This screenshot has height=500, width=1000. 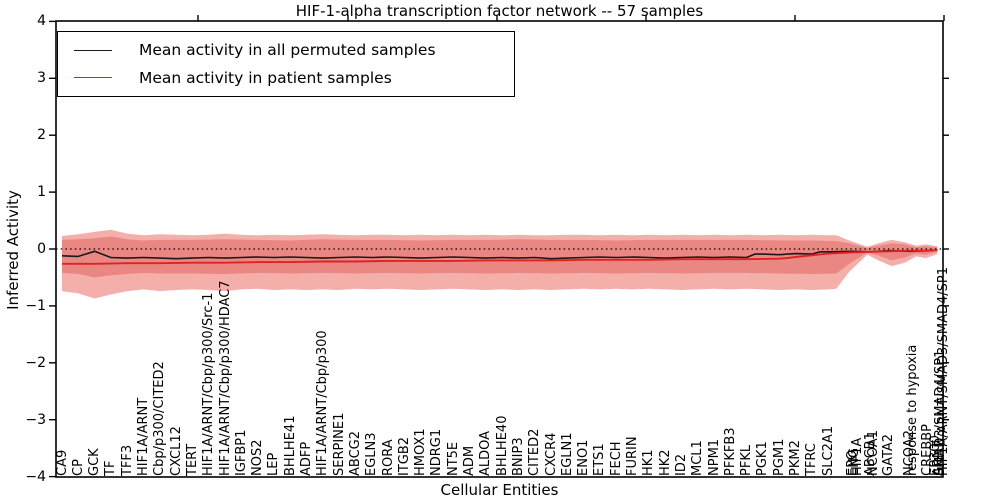 What do you see at coordinates (499, 254) in the screenshot?
I see `permuted-mean-line` at bounding box center [499, 254].